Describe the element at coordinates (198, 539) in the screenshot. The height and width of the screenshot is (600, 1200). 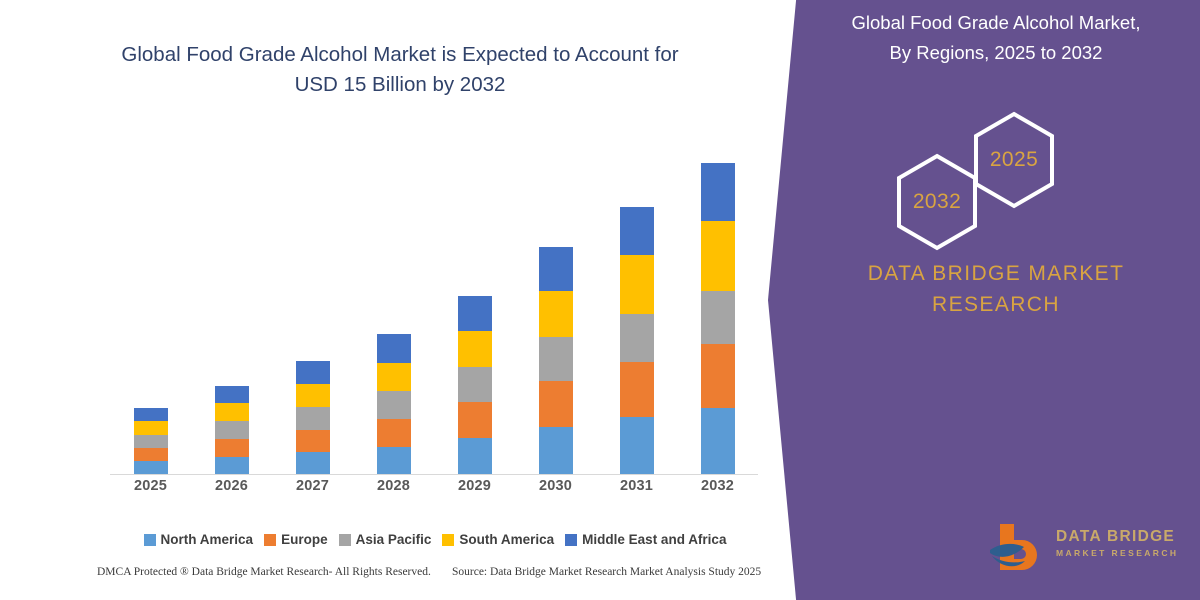
I see `legend-item: North America` at that location.